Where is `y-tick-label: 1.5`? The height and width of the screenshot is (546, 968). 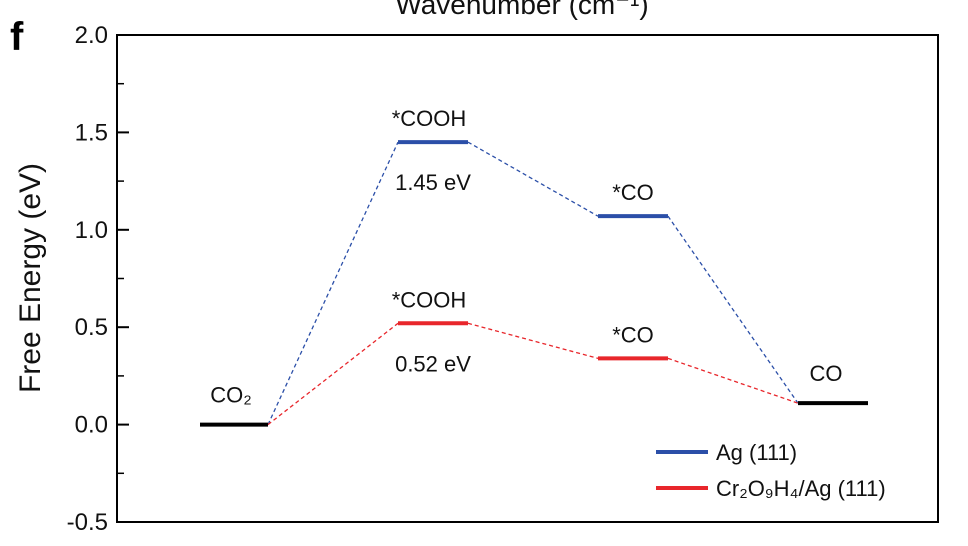
y-tick-label: 1.5 is located at coordinates (91, 132).